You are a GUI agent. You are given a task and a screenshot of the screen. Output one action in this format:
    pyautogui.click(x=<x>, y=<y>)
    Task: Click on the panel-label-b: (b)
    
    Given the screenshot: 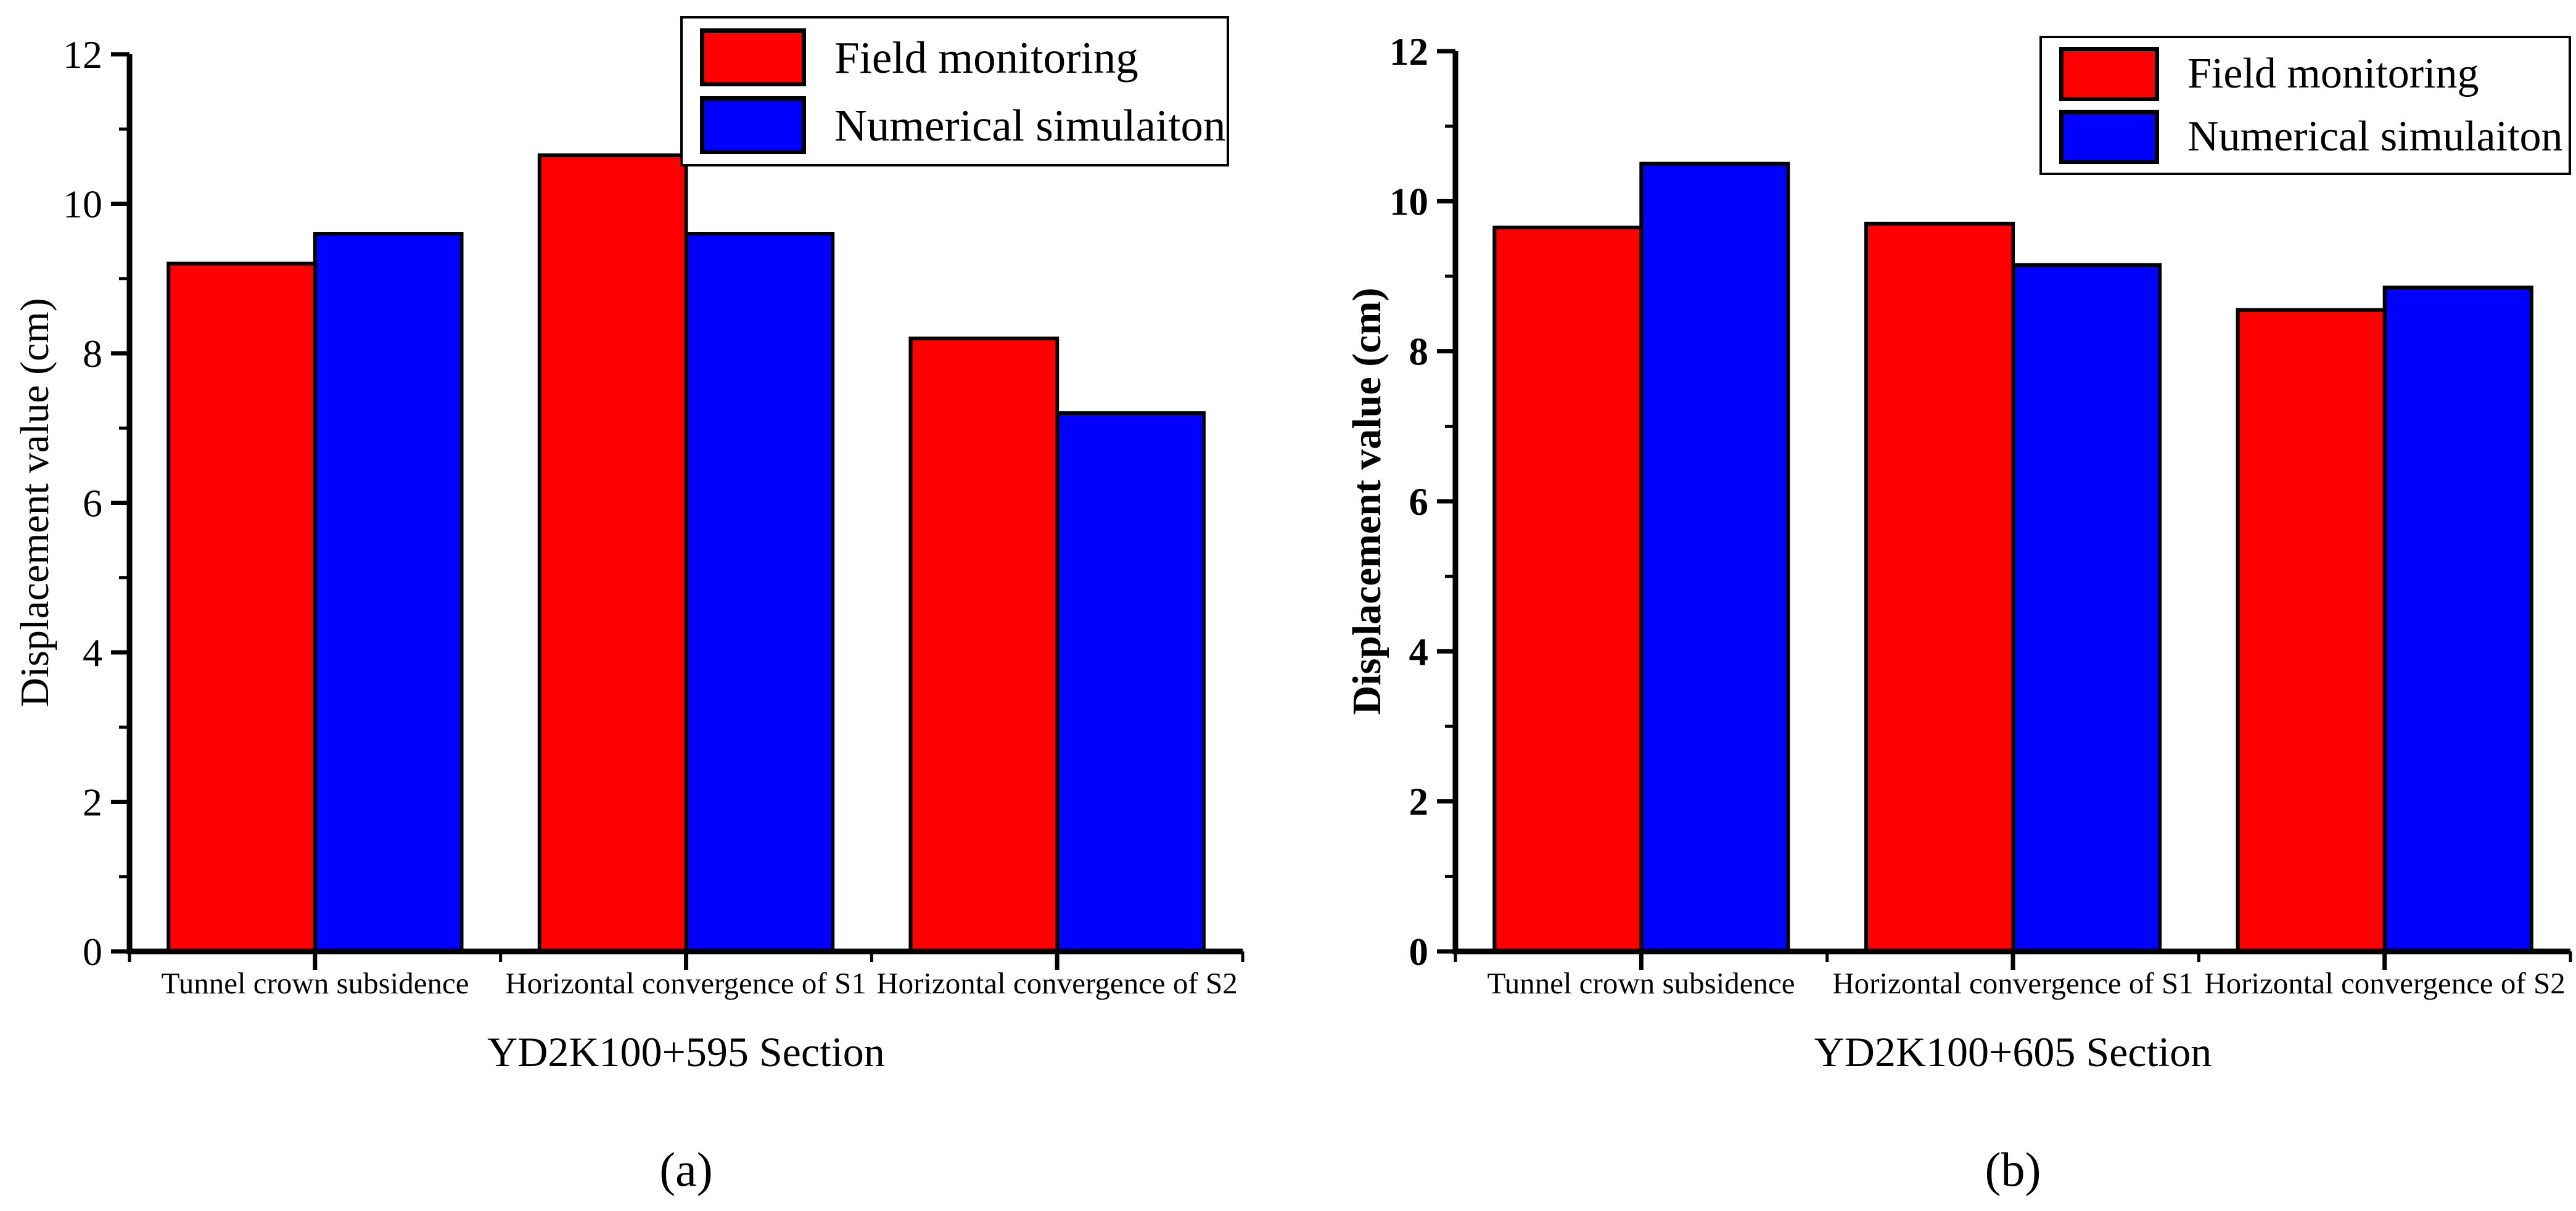 What is the action you would take?
    pyautogui.click(x=2013, y=1169)
    